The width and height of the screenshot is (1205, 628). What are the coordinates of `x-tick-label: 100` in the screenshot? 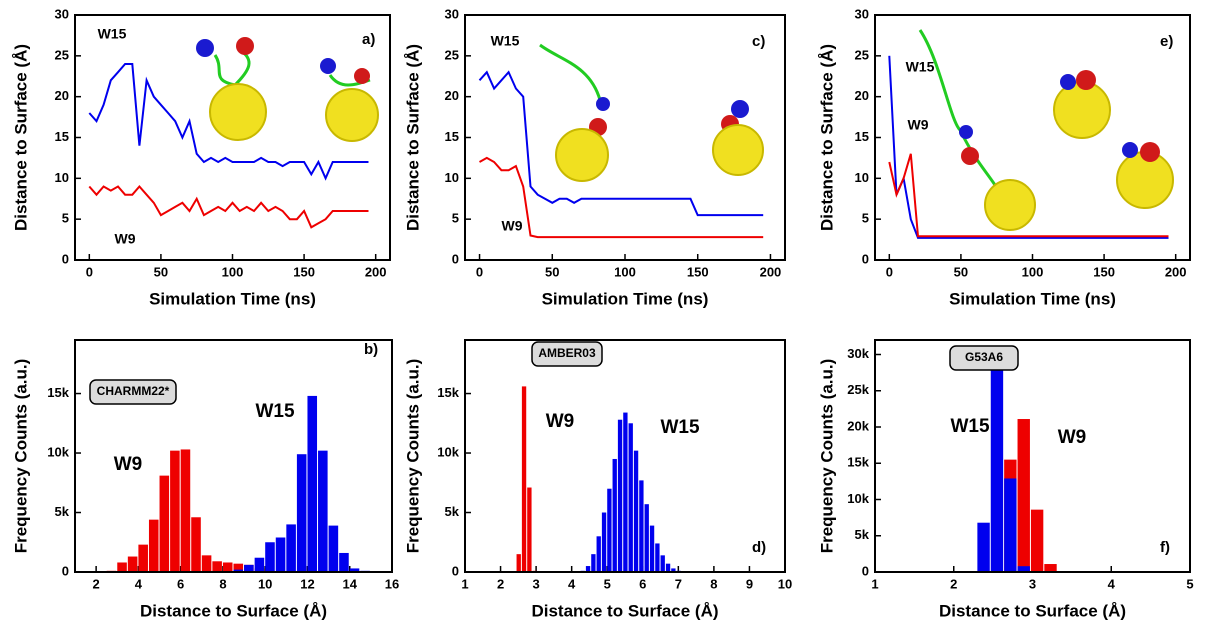 It's located at (1033, 271).